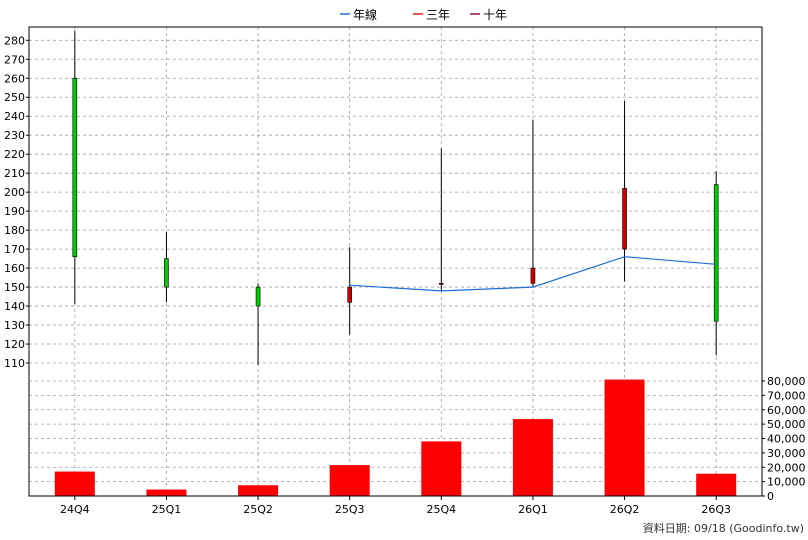 This screenshot has height=540, width=808. I want to click on year-line-series, so click(533, 274).